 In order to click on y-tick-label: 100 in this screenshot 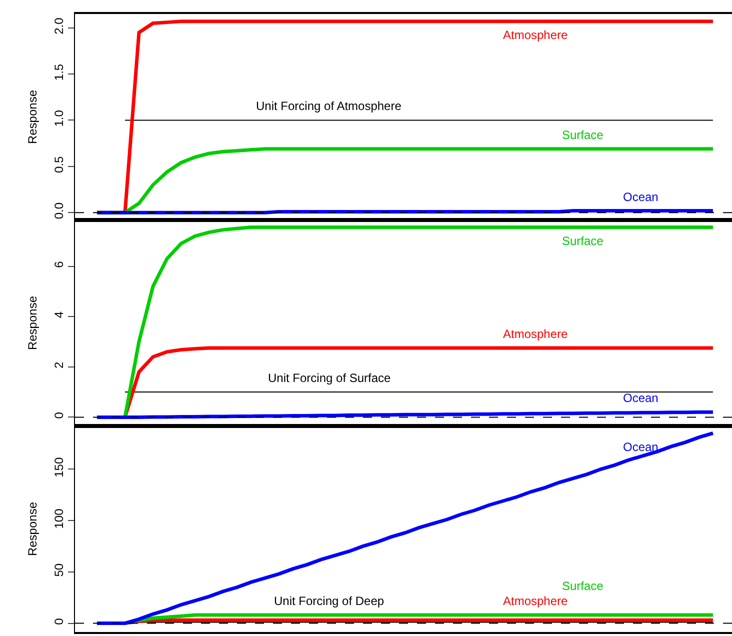, I will do `click(59, 518)`.